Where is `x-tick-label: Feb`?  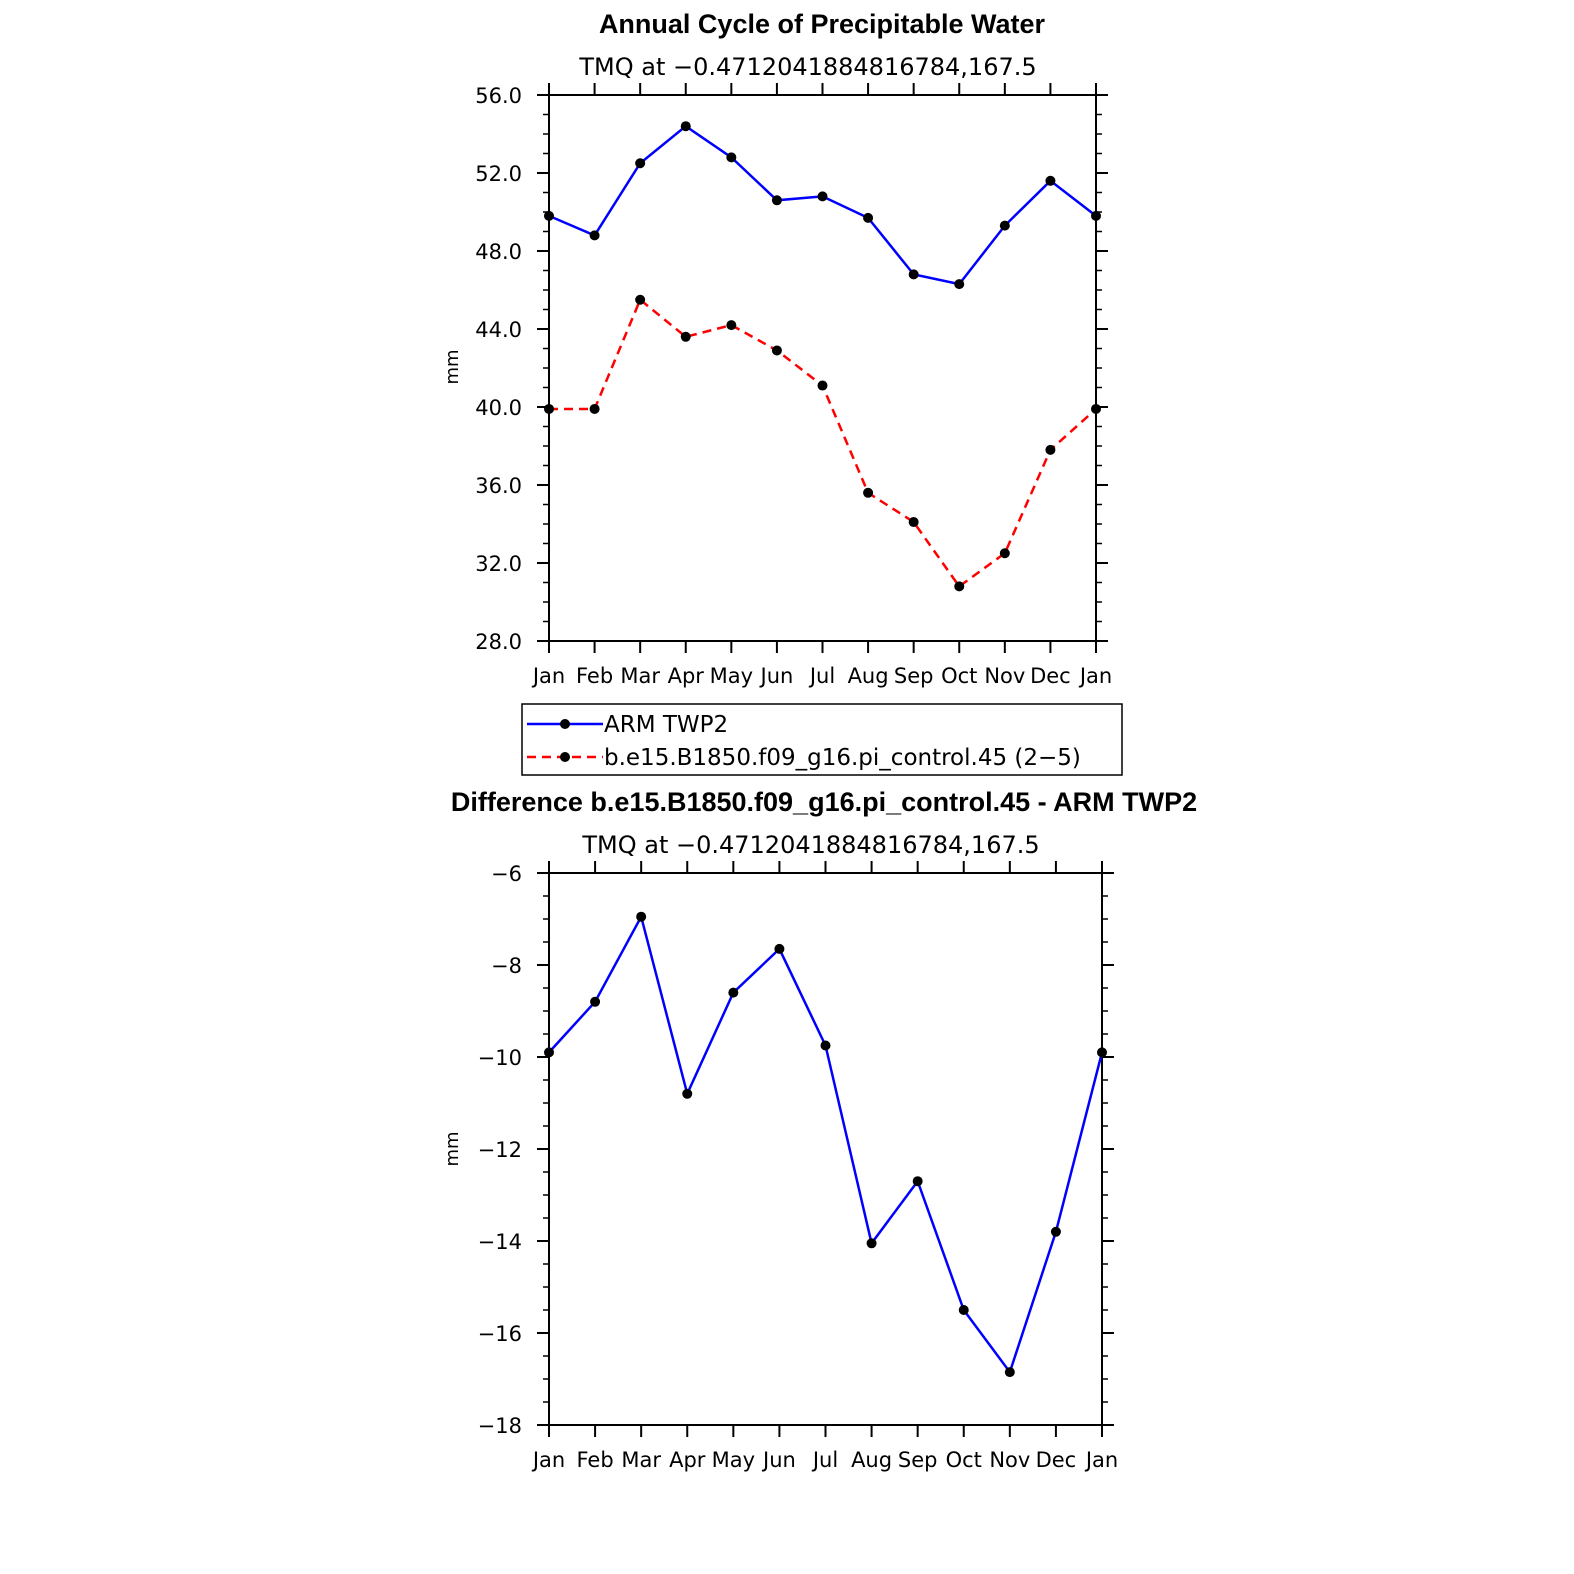
x-tick-label: Feb is located at coordinates (594, 676).